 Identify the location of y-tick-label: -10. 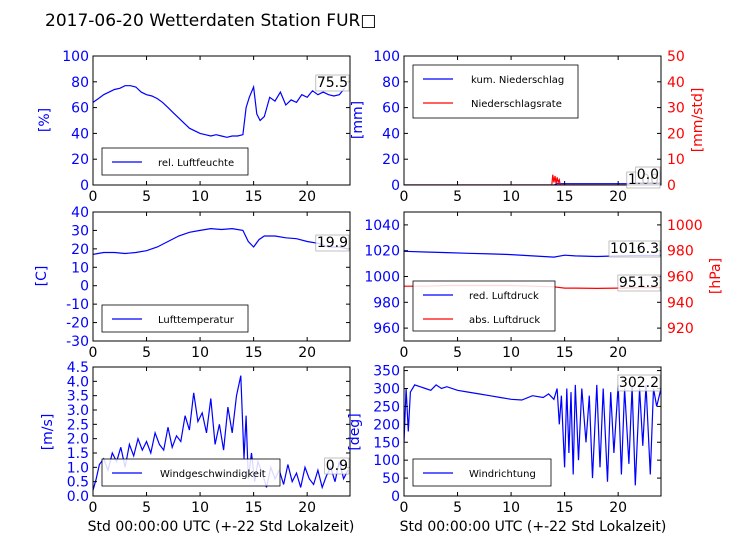
(77, 305).